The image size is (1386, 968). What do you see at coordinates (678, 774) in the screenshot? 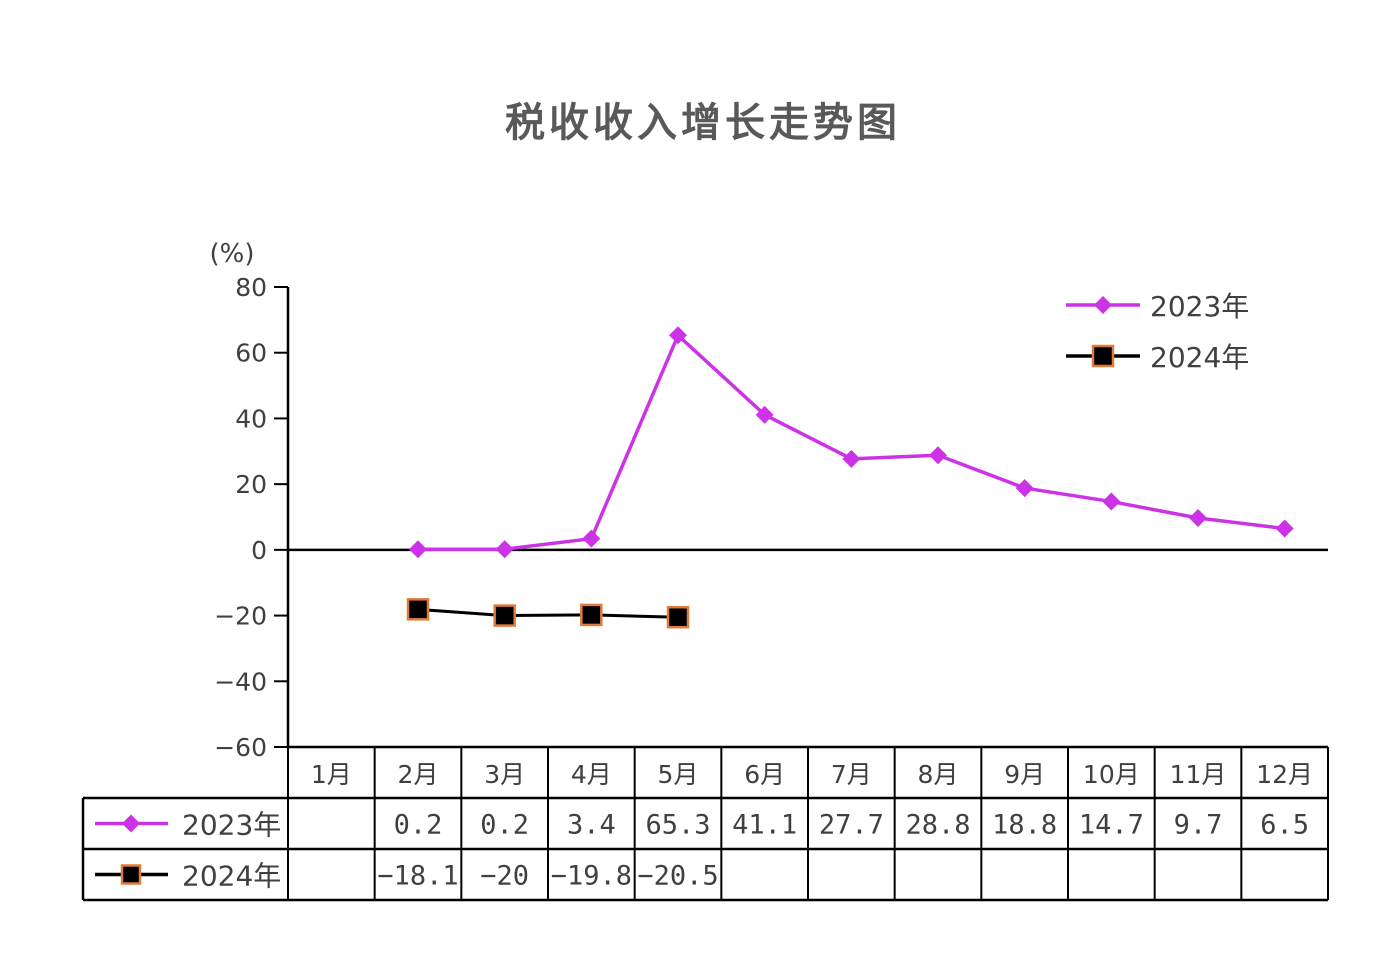
I see `x-category-label: 5月` at bounding box center [678, 774].